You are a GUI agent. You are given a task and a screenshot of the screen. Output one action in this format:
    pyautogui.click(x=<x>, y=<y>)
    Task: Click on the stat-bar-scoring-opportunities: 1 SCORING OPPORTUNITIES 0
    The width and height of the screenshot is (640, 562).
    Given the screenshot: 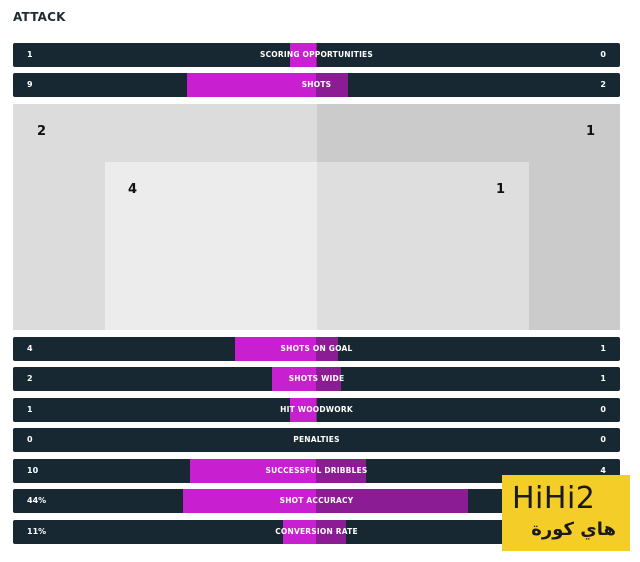 What is the action you would take?
    pyautogui.click(x=316, y=55)
    